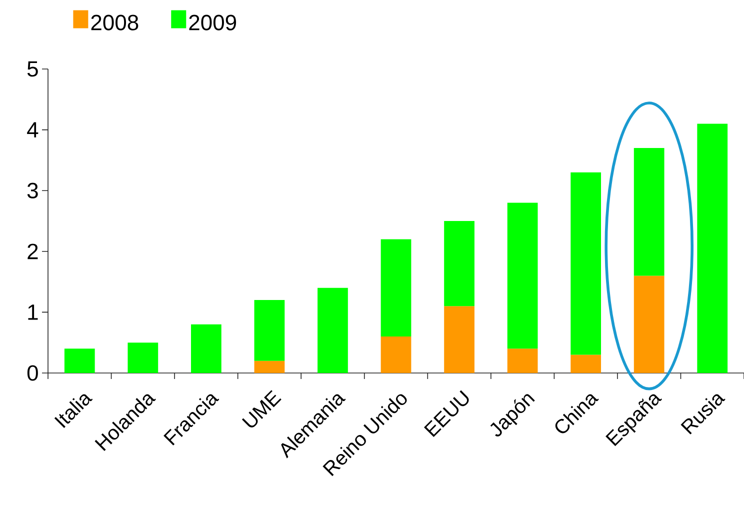  Describe the element at coordinates (114, 22) in the screenshot. I see `legend-label: 2008` at that location.